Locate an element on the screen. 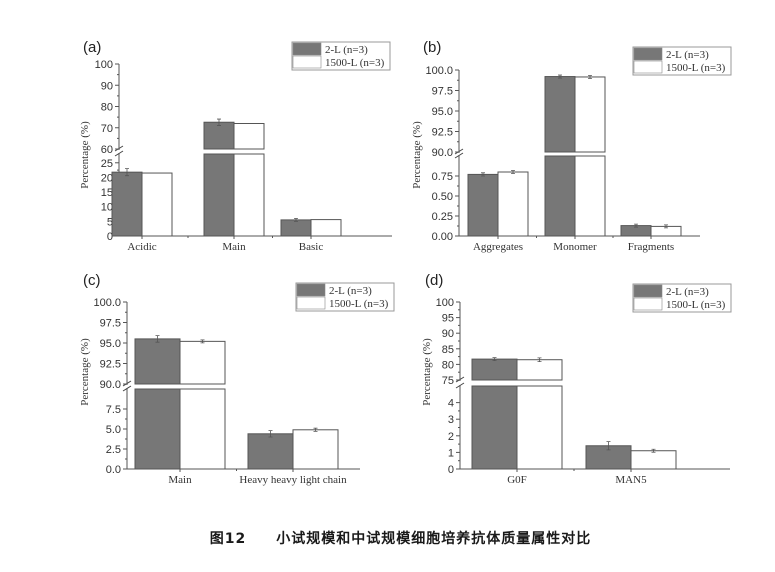 The image size is (775, 572). x-category-label: Heavy heavy light chain is located at coordinates (293, 480).